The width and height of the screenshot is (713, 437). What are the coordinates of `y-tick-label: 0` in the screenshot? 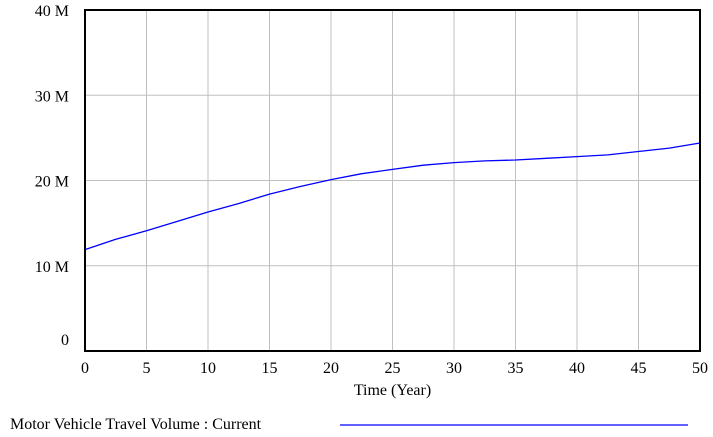 It's located at (65, 340).